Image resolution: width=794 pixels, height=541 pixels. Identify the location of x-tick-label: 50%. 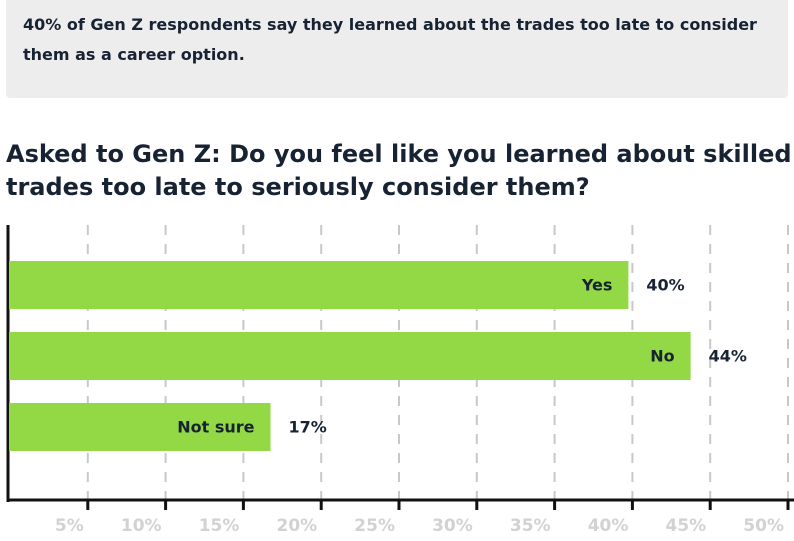
(763, 526).